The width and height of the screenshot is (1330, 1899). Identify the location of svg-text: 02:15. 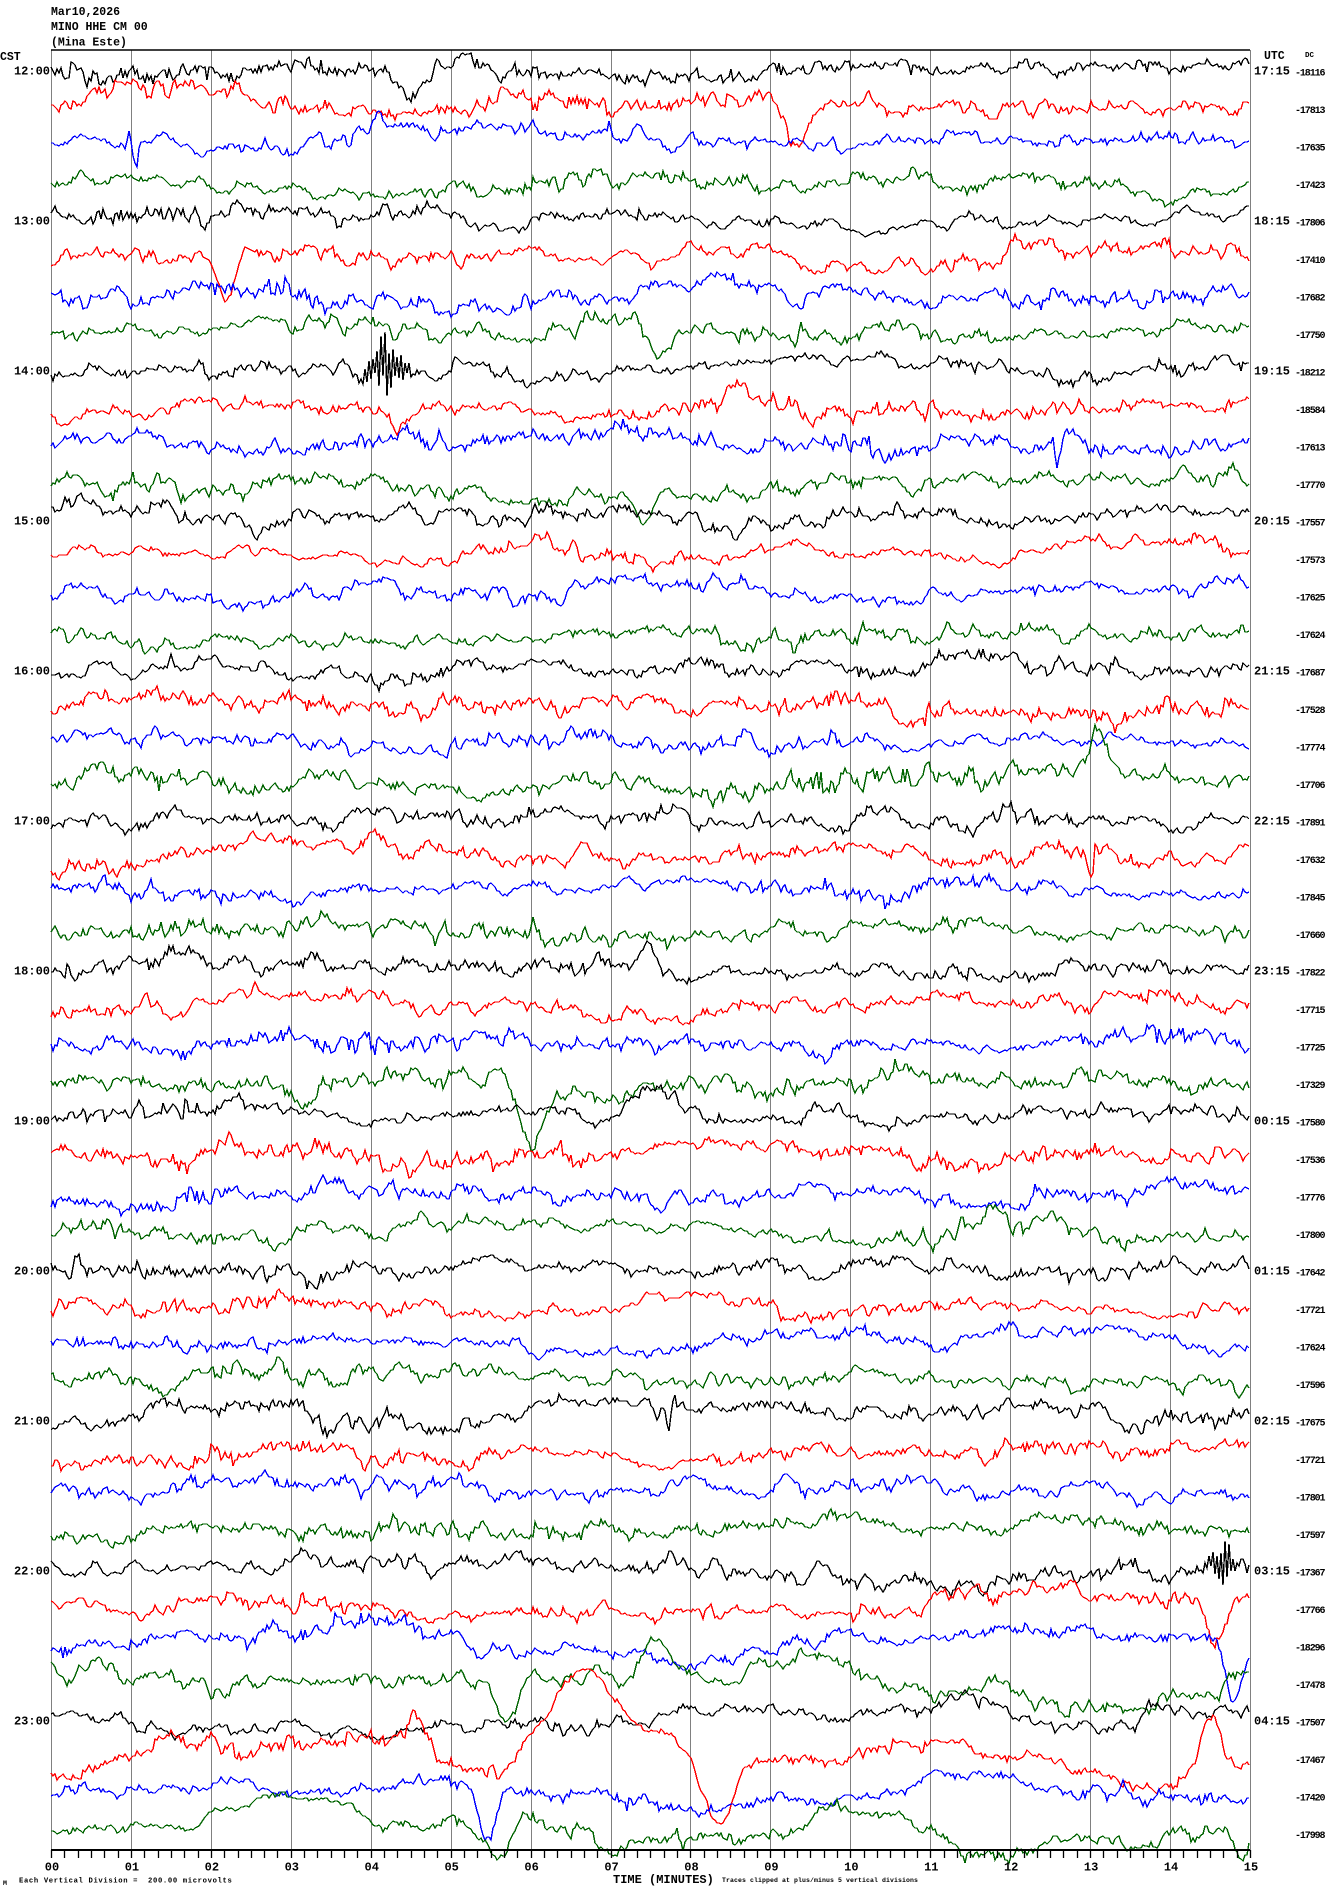
(1272, 1421).